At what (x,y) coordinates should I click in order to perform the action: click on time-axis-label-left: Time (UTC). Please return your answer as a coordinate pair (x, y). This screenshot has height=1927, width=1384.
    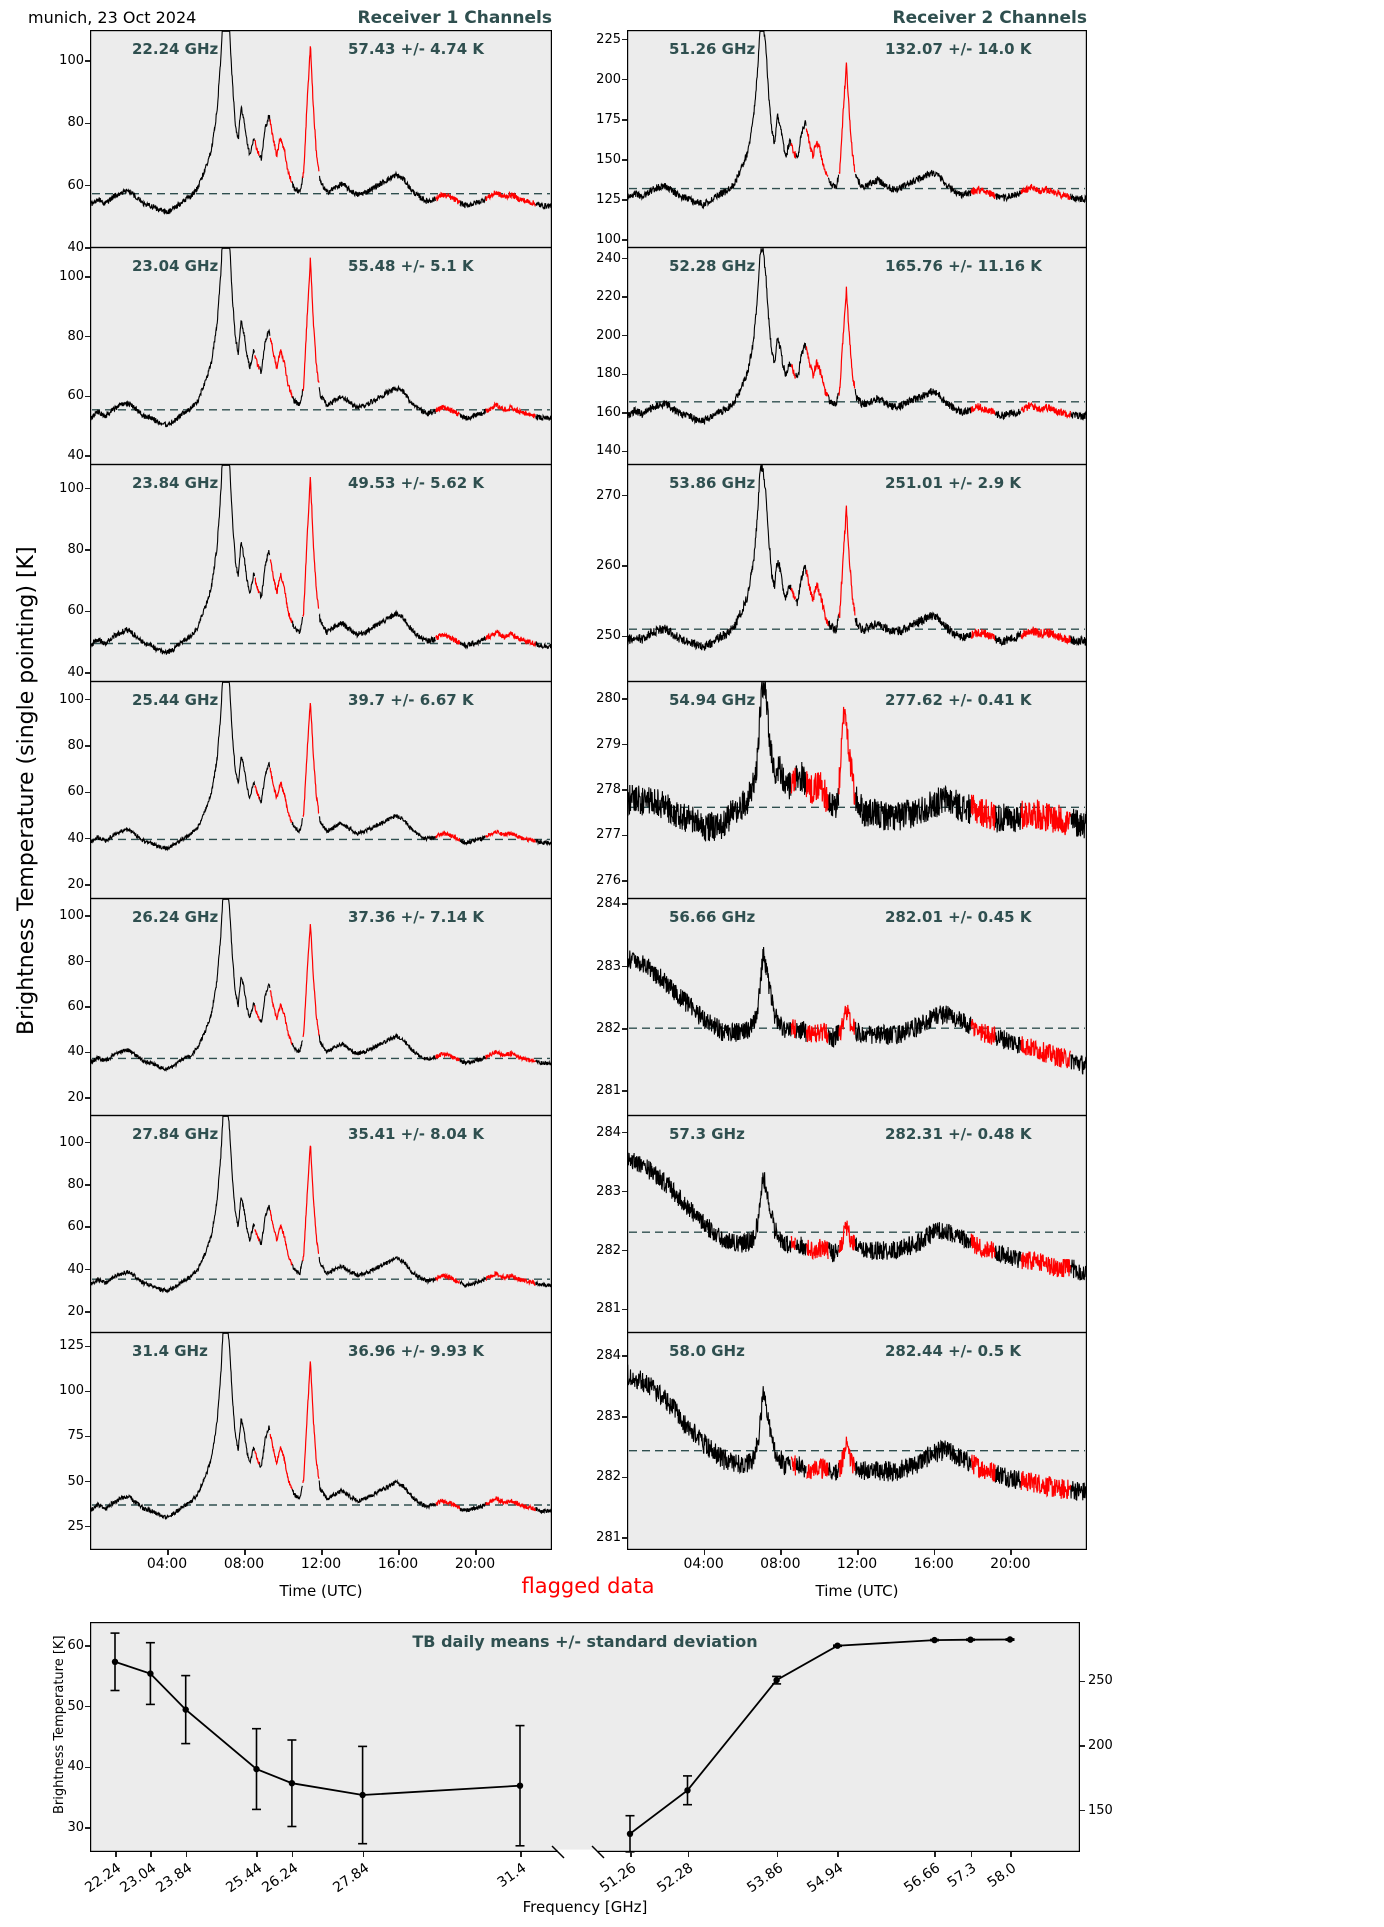
    Looking at the image, I should click on (321, 1591).